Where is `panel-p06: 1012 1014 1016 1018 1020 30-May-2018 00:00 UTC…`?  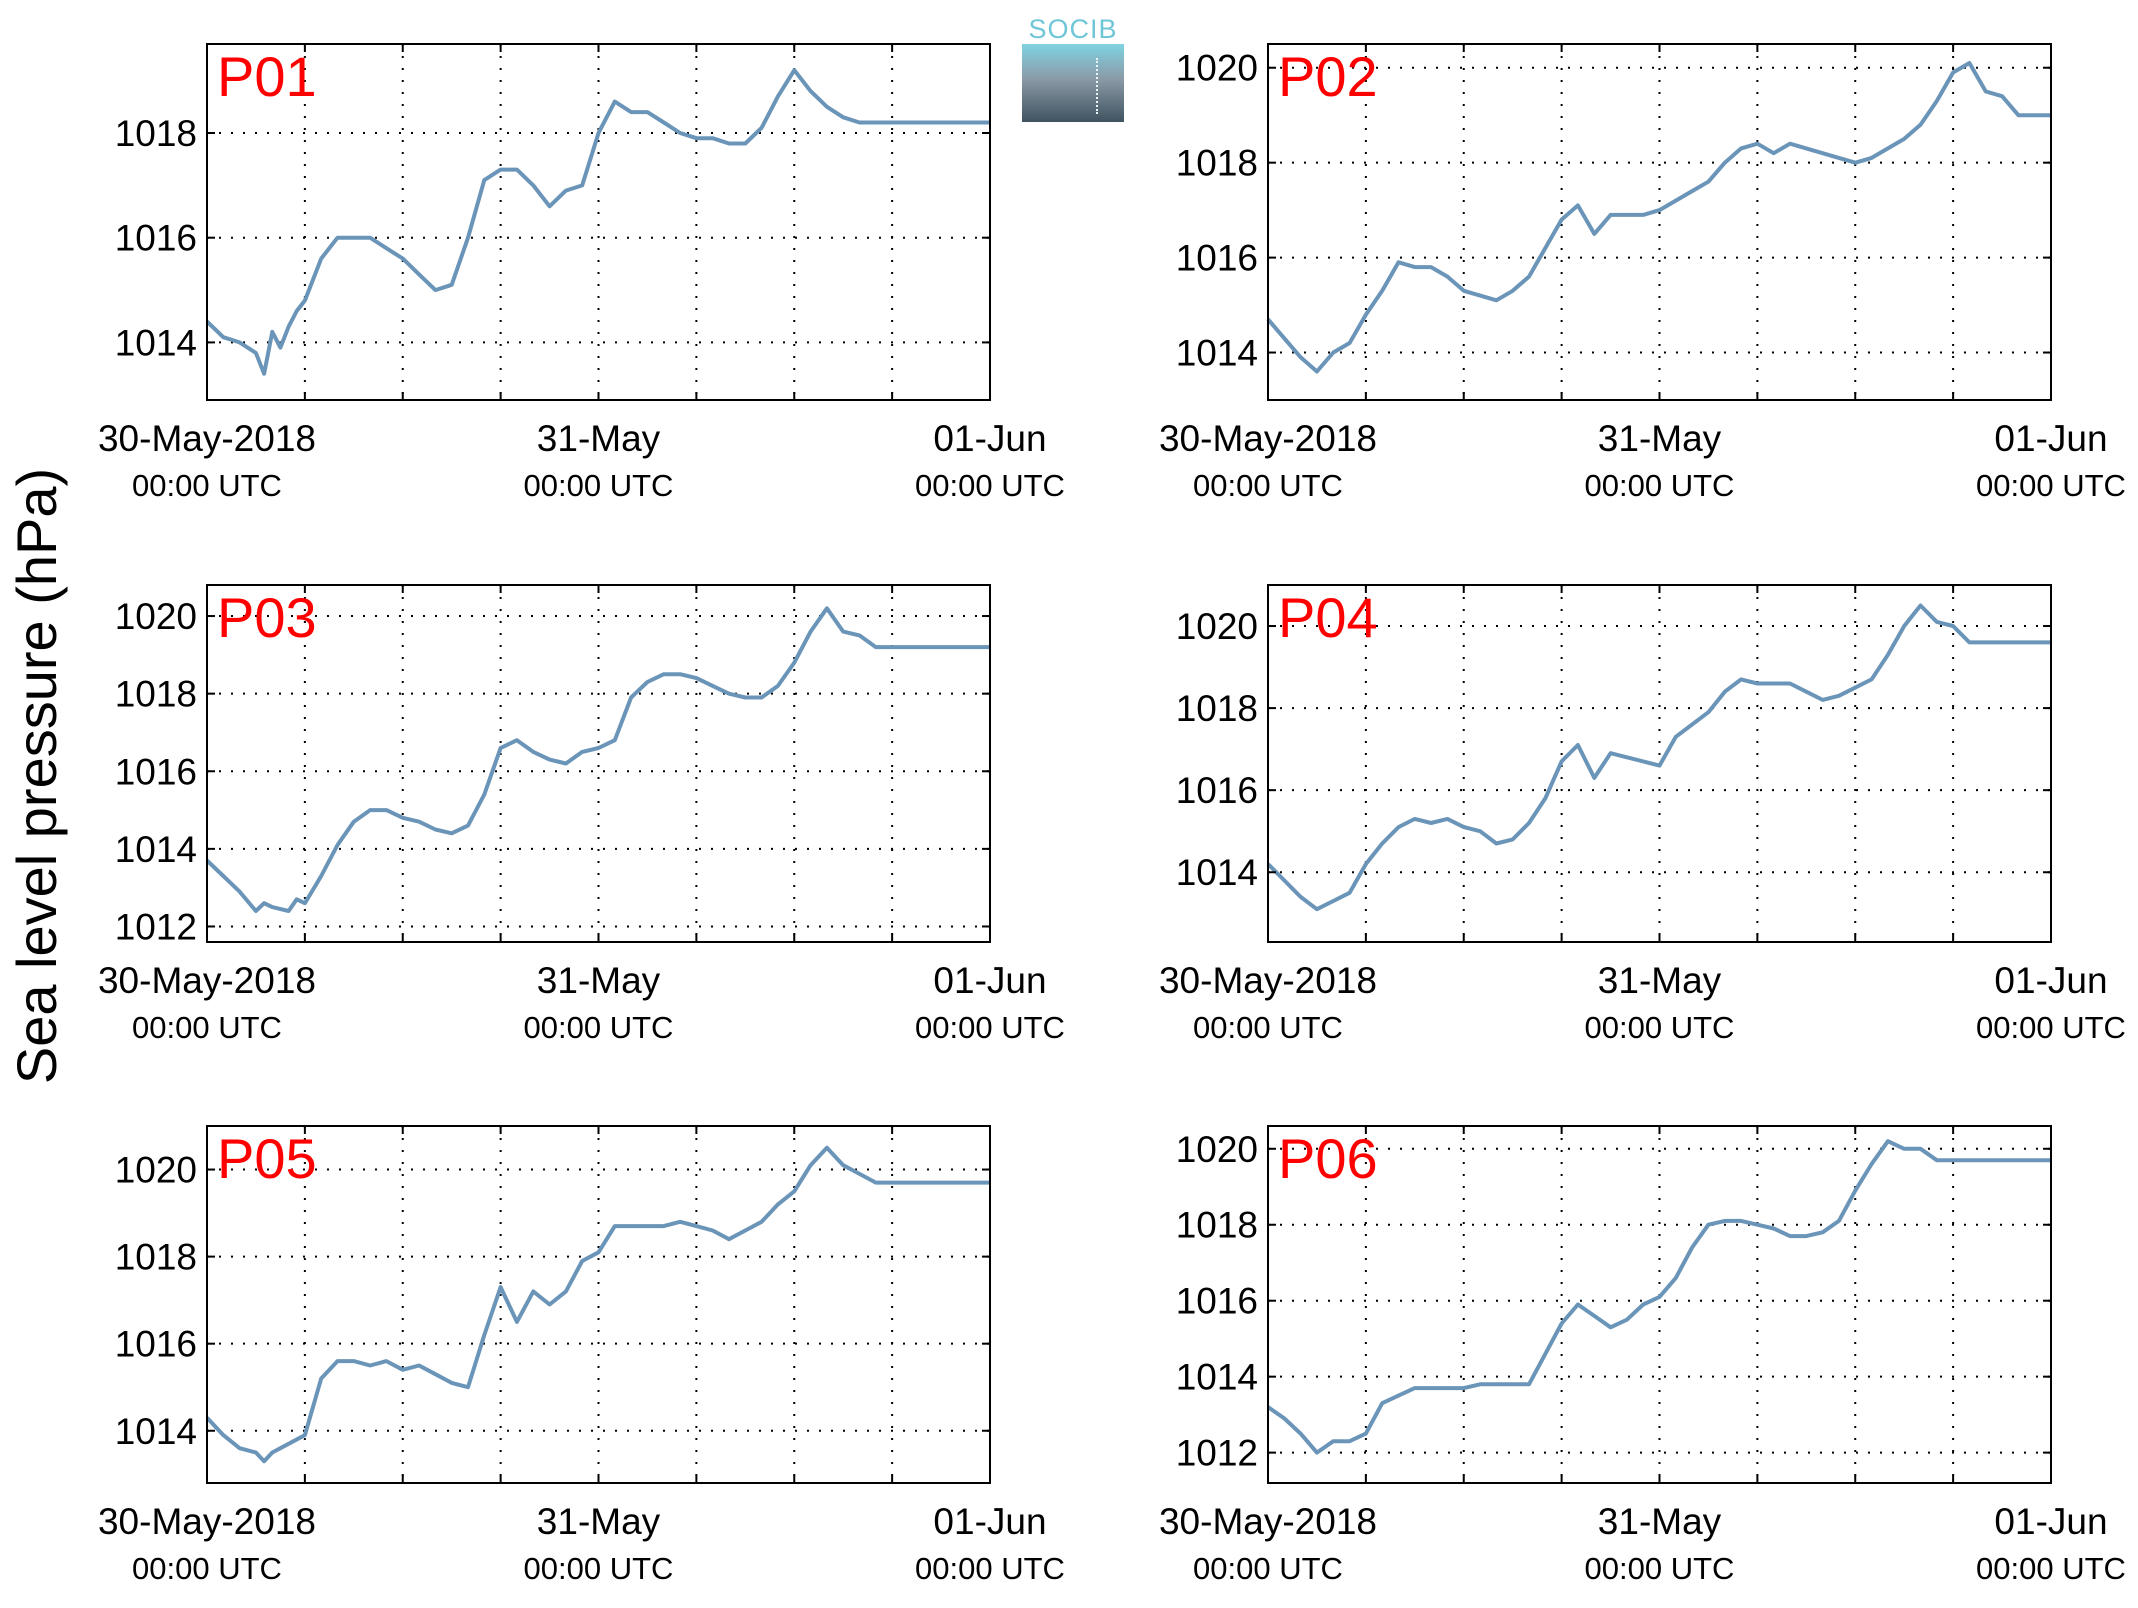 panel-p06: 1012 1014 1016 1018 1020 30-May-2018 00:00 UTC… is located at coordinates (1642, 1355).